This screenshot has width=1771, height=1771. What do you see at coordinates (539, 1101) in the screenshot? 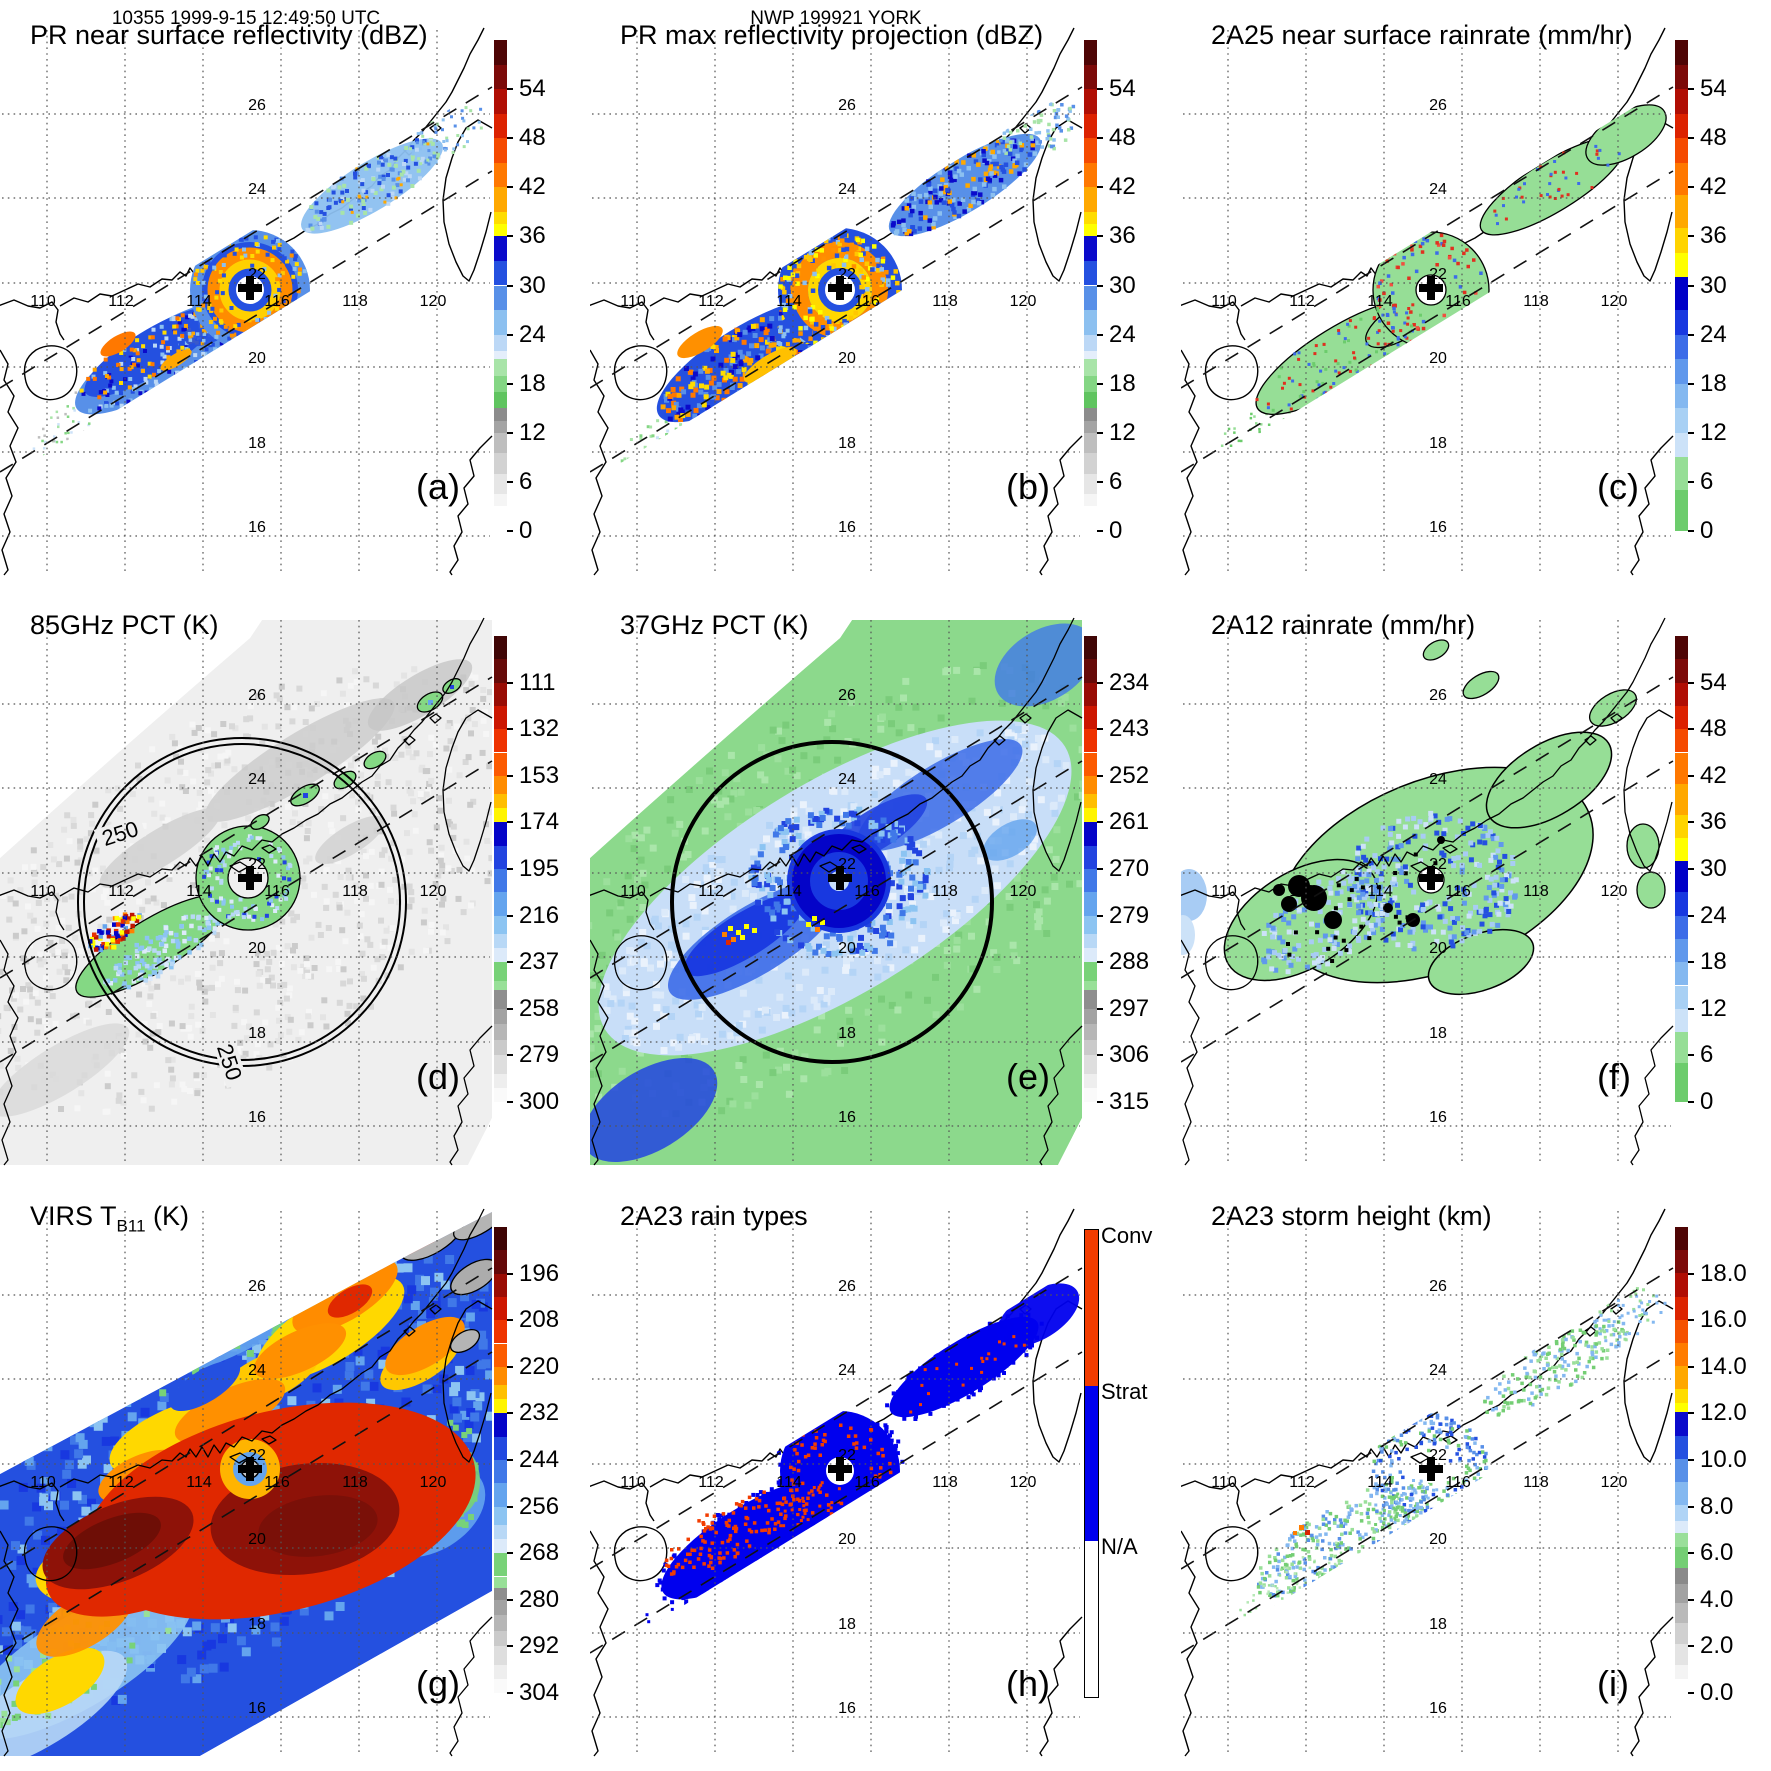
I see `colorbar-tick-label: 300` at bounding box center [539, 1101].